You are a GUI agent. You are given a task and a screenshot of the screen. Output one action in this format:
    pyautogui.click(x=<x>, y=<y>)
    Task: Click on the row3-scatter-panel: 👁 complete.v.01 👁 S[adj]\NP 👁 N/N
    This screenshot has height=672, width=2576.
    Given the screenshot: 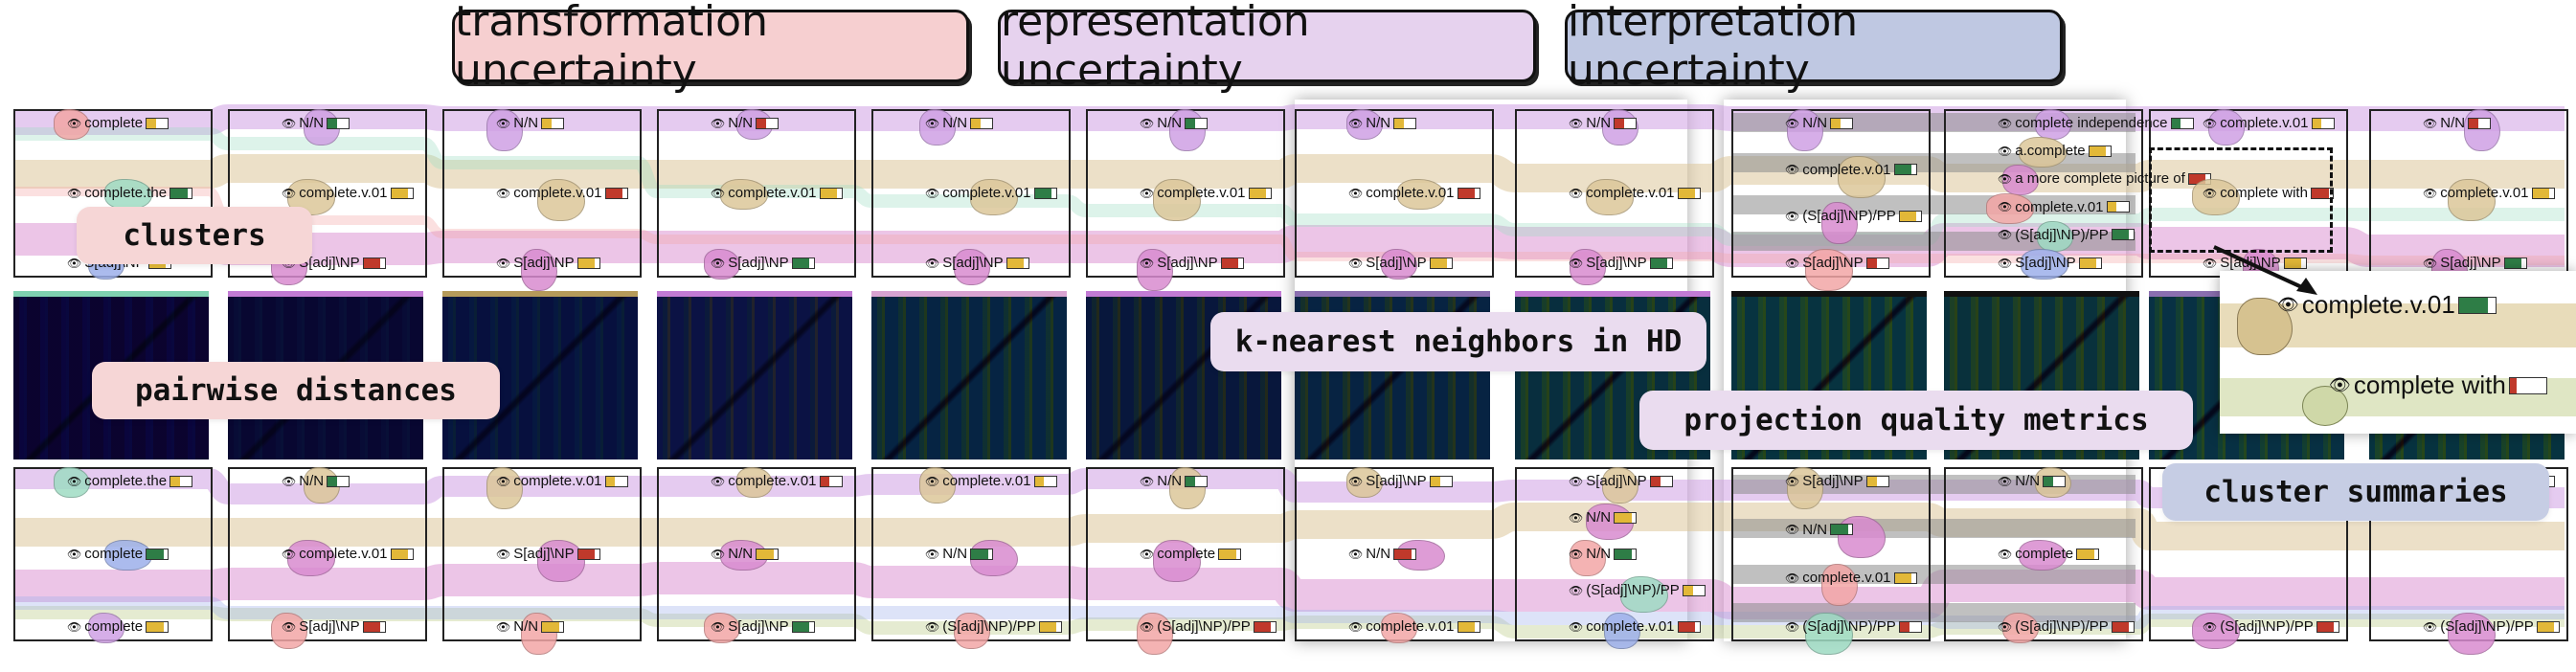 What is the action you would take?
    pyautogui.click(x=542, y=561)
    